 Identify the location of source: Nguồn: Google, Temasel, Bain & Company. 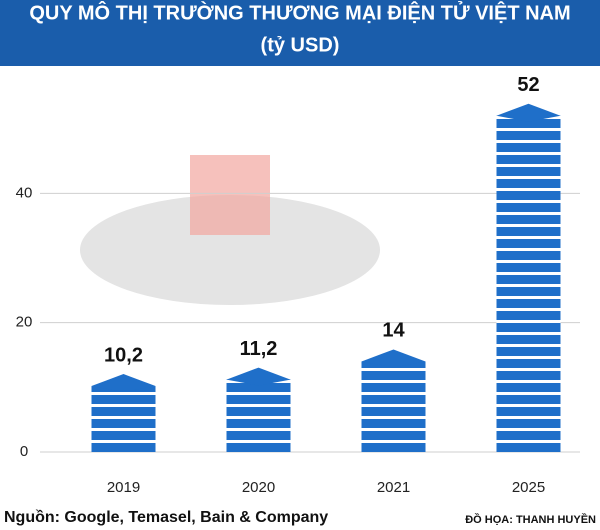
(166, 517).